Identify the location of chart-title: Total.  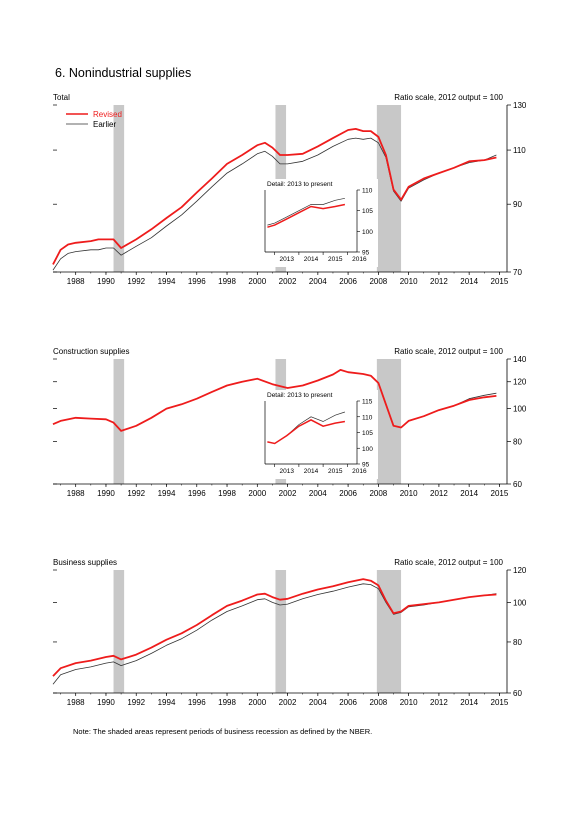
(61, 97).